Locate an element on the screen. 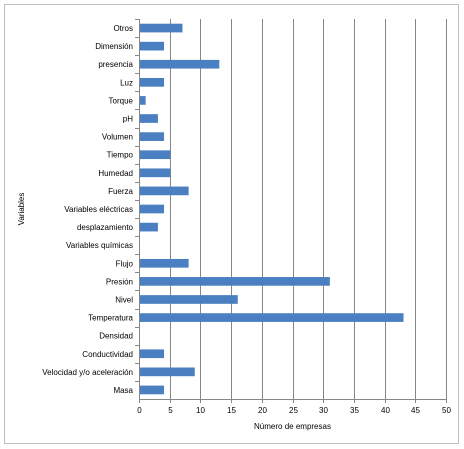 Image resolution: width=464 pixels, height=449 pixels. tick-labels: 0 5 10 15 20 25 30 35 40 45 50 is located at coordinates (294, 410).